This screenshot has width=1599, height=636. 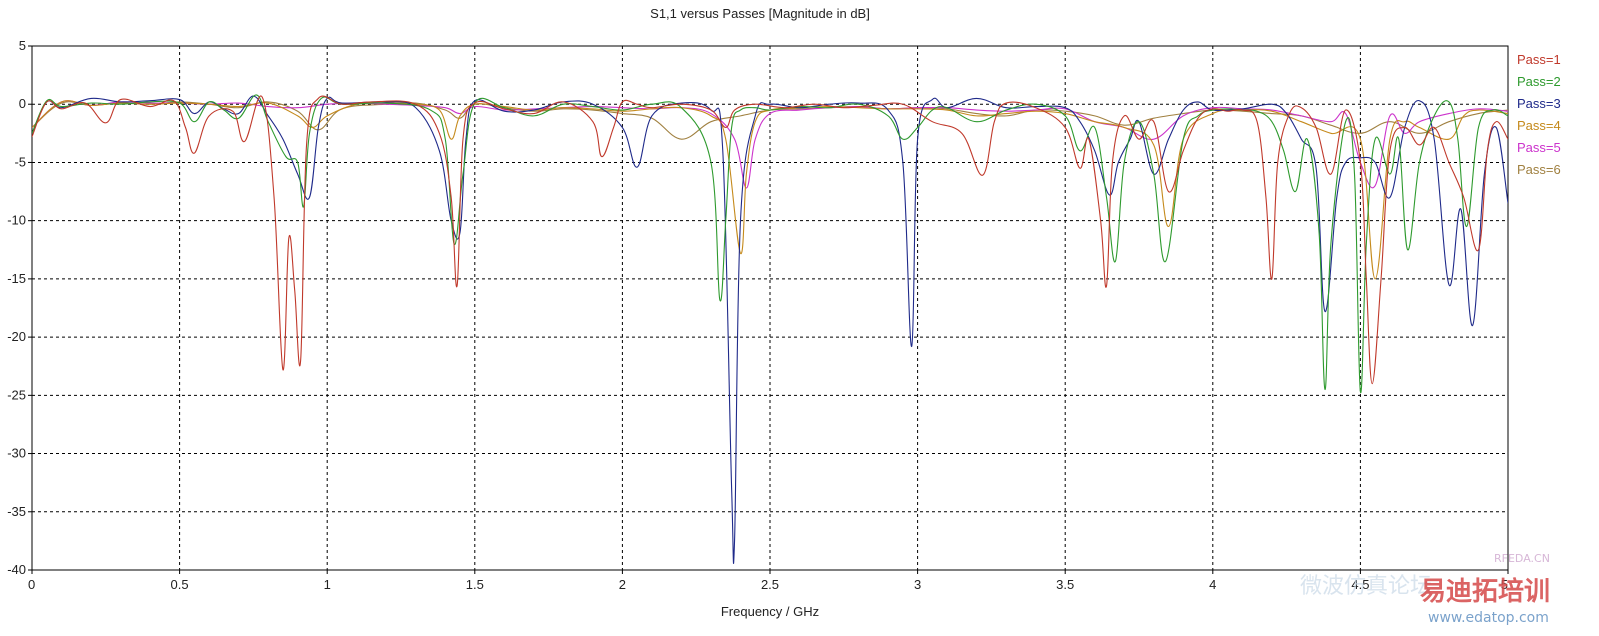 What do you see at coordinates (16, 220) in the screenshot?
I see `y-tick-label: -10` at bounding box center [16, 220].